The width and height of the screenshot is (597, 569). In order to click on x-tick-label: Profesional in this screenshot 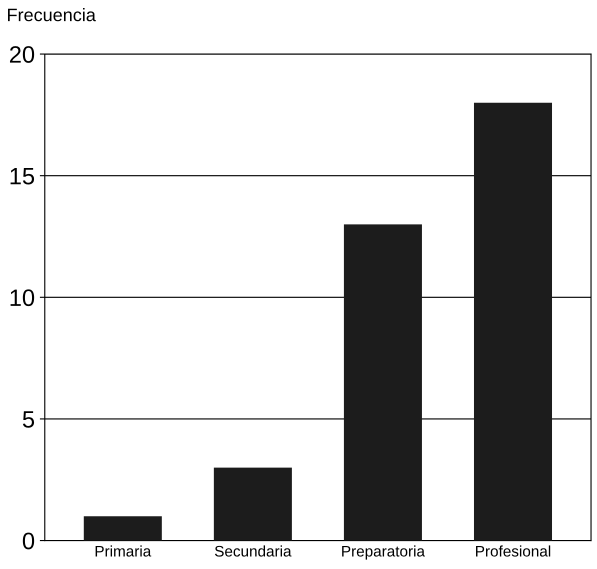, I will do `click(513, 551)`.